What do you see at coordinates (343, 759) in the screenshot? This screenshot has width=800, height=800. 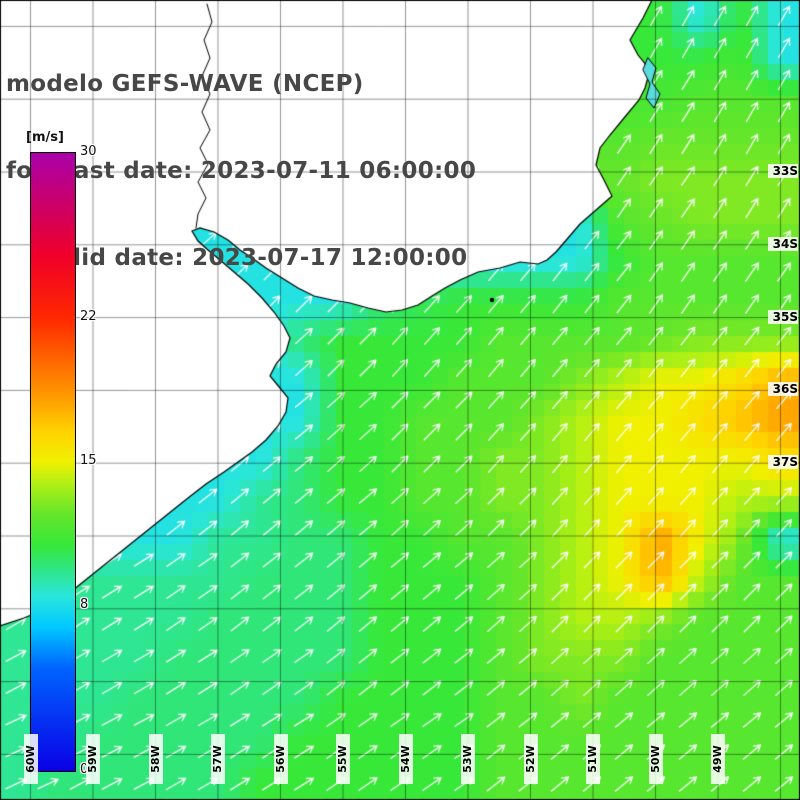 I see `lon-label: 55W` at bounding box center [343, 759].